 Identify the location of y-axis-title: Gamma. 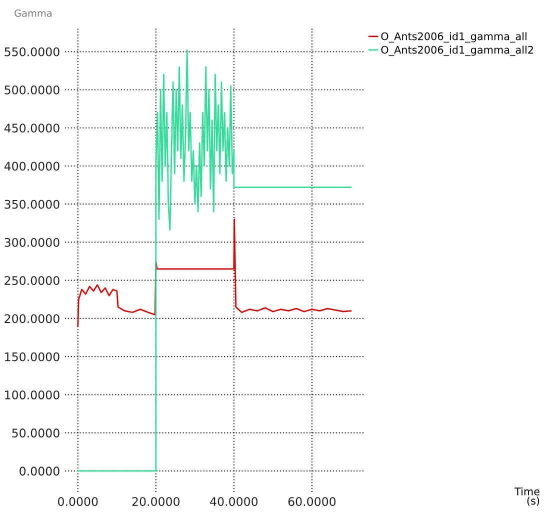
(33, 13).